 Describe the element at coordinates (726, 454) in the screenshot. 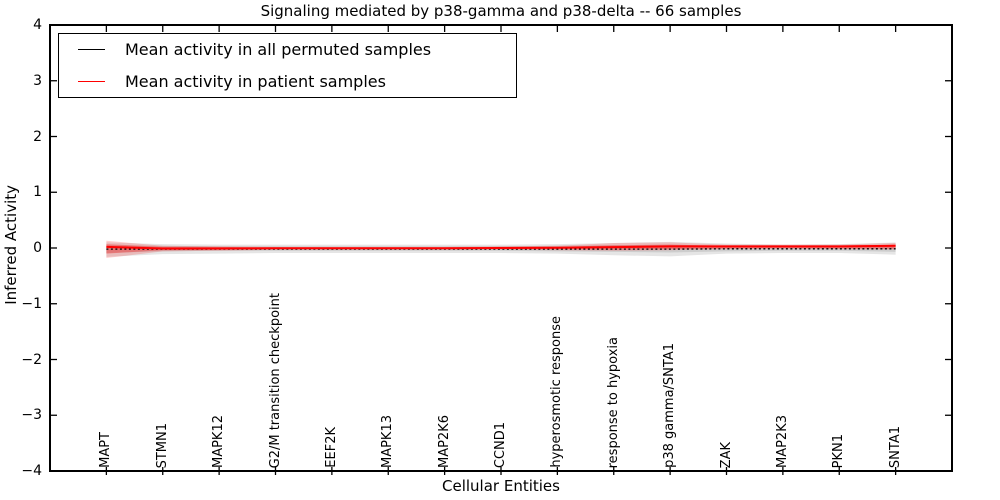

I see `x-tick-label: ZAK` at that location.